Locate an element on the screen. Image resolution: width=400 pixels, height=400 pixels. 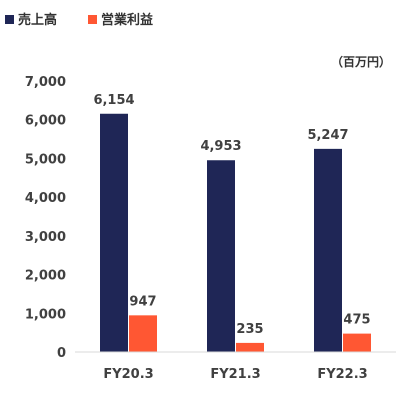
y-tick-label: 1,000 is located at coordinates (45, 314).